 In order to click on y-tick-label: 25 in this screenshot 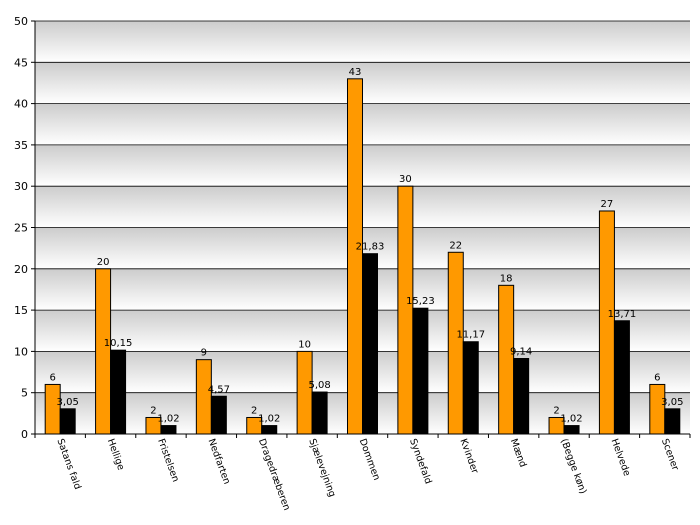, I will do `click(21, 228)`.